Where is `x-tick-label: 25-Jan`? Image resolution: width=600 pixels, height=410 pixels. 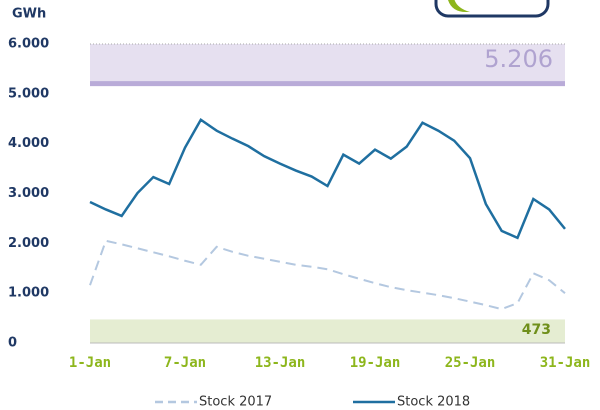 x-tick-label: 25-Jan is located at coordinates (470, 363).